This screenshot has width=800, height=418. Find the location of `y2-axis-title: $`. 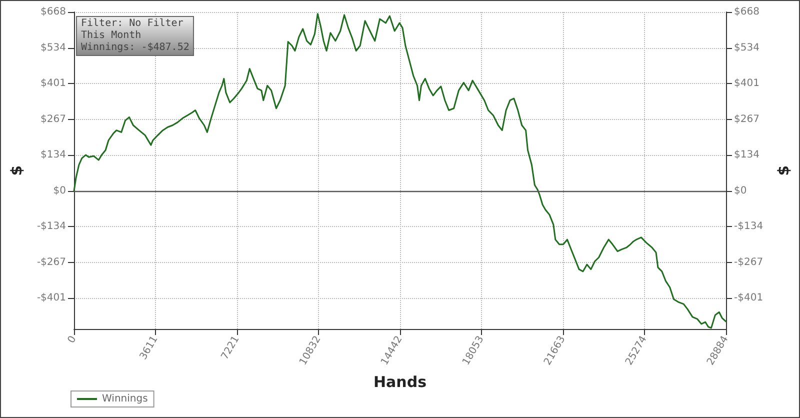

y2-axis-title: $ is located at coordinates (783, 170).